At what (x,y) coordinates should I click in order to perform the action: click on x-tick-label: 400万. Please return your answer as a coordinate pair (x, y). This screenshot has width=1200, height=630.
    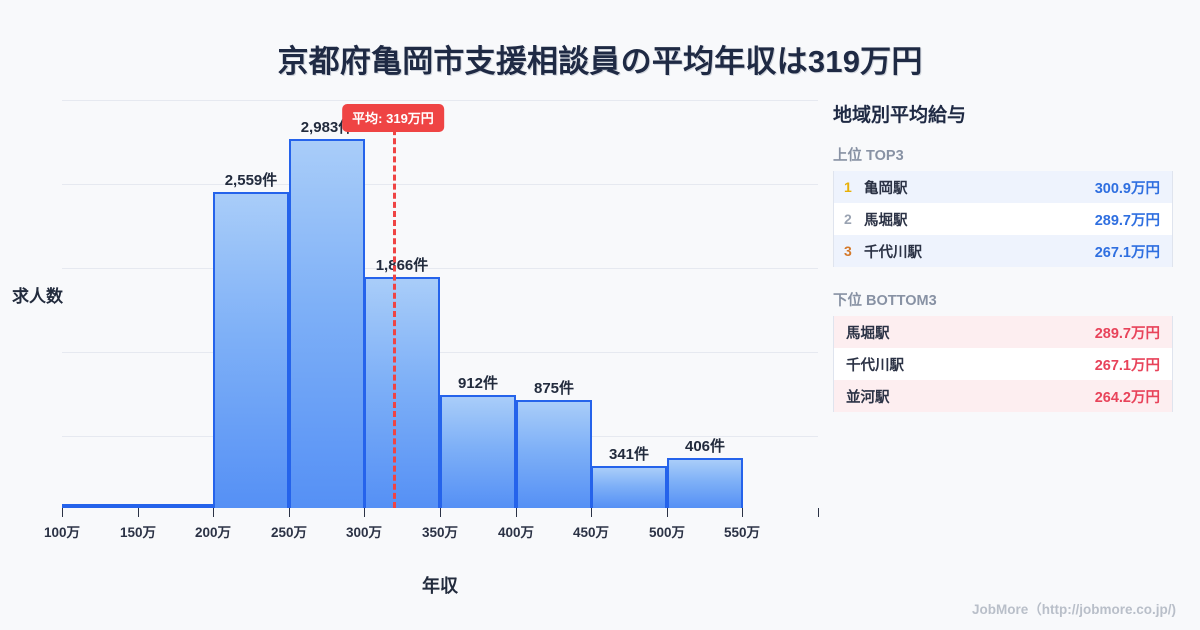
    Looking at the image, I should click on (516, 532).